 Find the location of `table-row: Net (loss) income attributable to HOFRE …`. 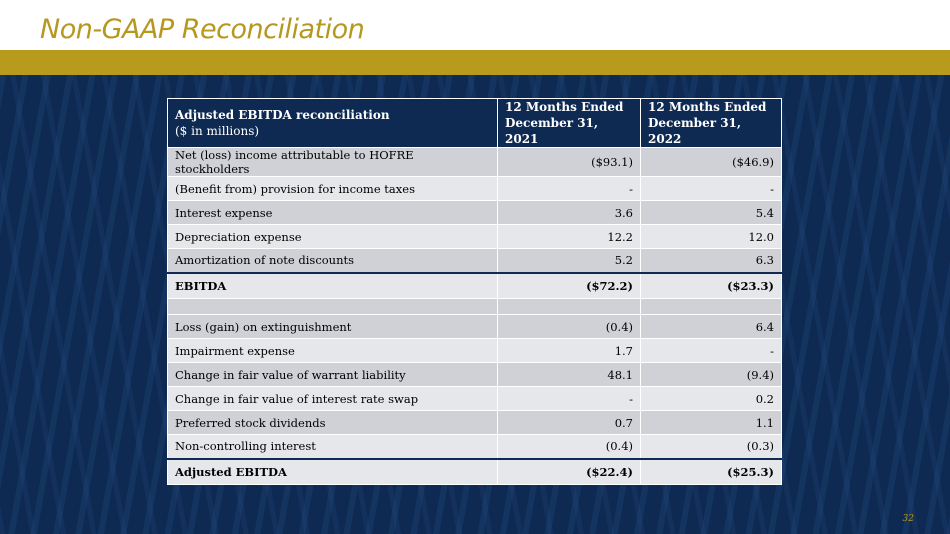

table-row: Net (loss) income attributable to HOFRE … is located at coordinates (474, 162).